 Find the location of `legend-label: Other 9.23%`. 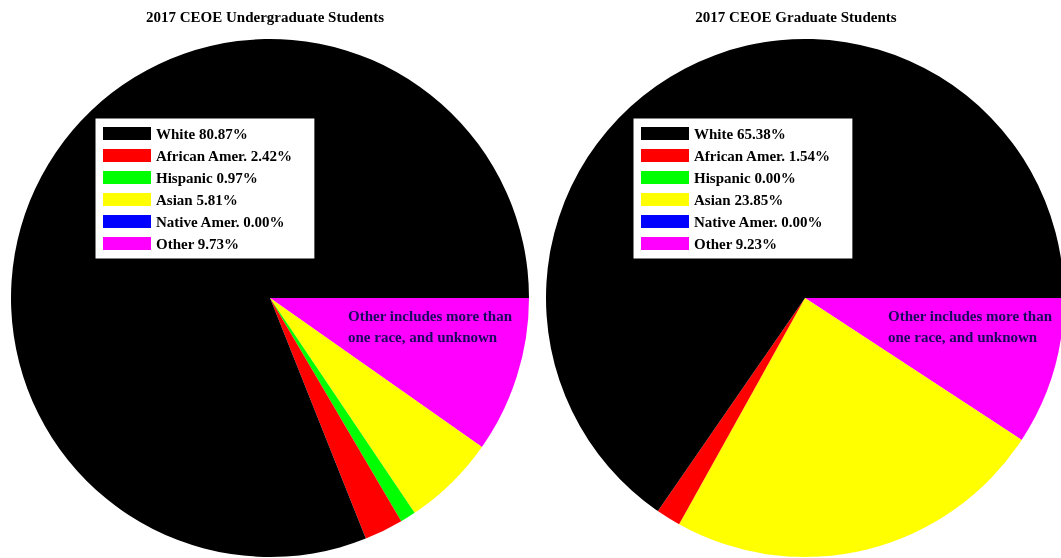

legend-label: Other 9.23% is located at coordinates (736, 243).